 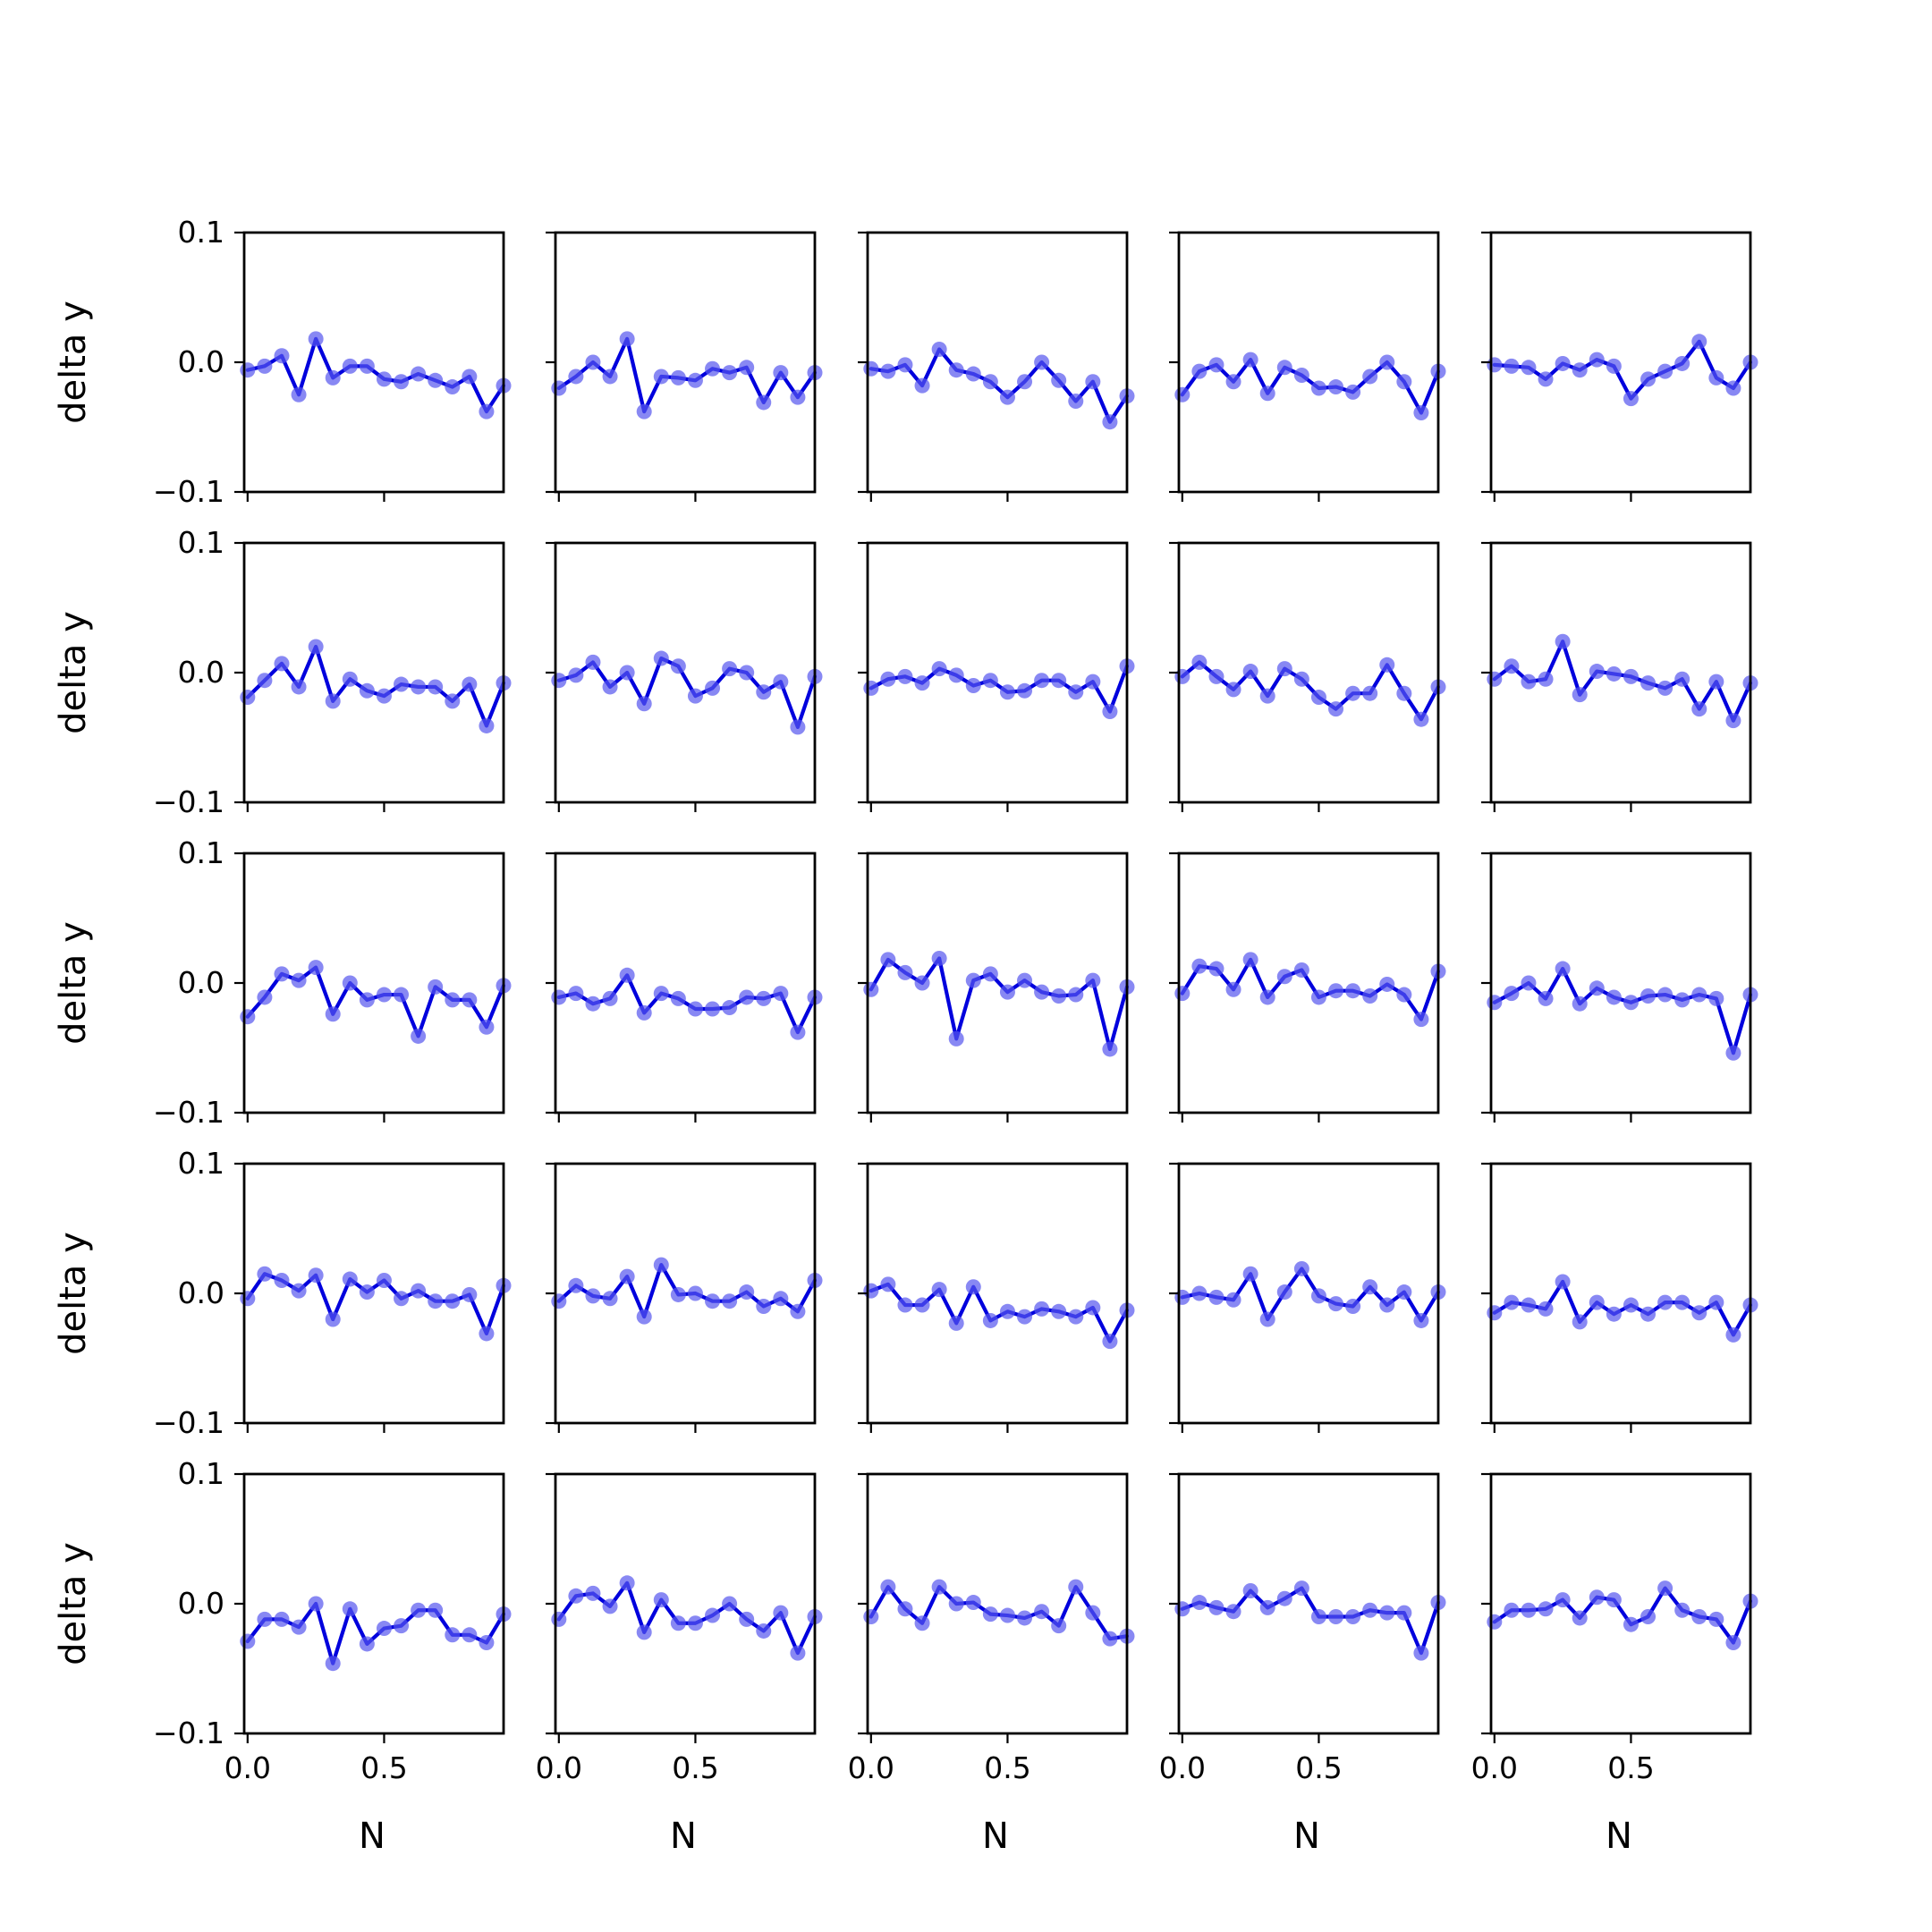 I want to click on subplot-25: 0.0 0.5 N, so click(x=1614, y=1664).